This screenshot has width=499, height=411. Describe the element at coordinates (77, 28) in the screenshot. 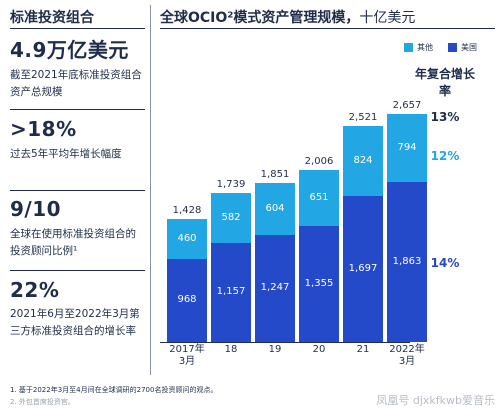

I see `left-title-rule` at that location.